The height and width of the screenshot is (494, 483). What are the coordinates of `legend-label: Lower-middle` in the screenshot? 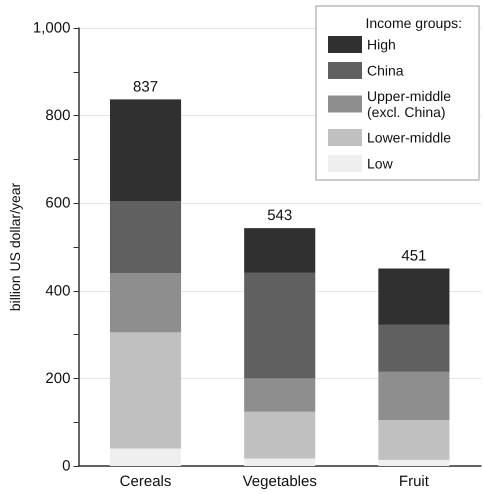 It's located at (409, 138).